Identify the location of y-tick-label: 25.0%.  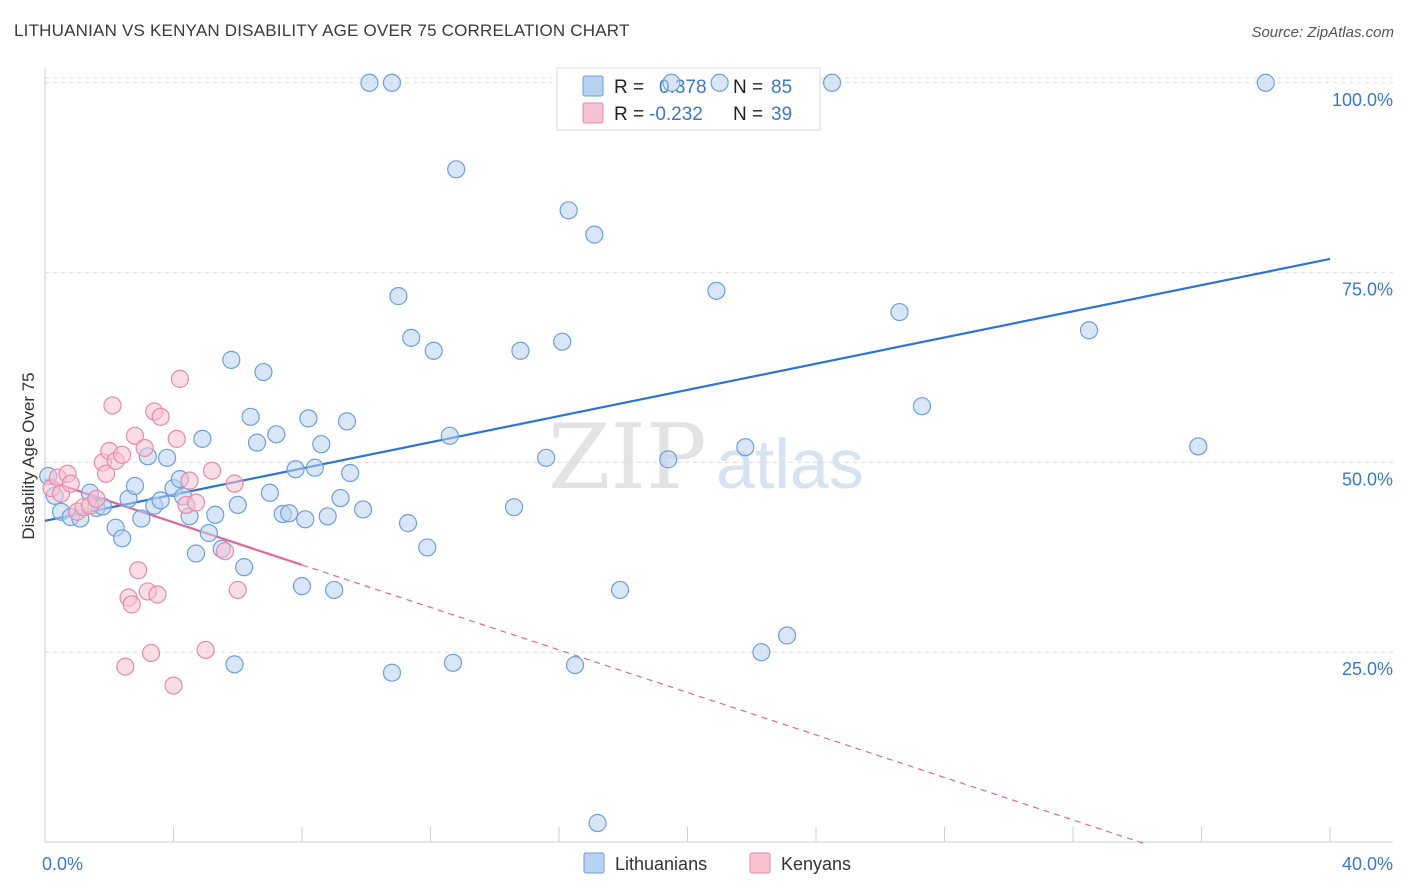
(1367, 669).